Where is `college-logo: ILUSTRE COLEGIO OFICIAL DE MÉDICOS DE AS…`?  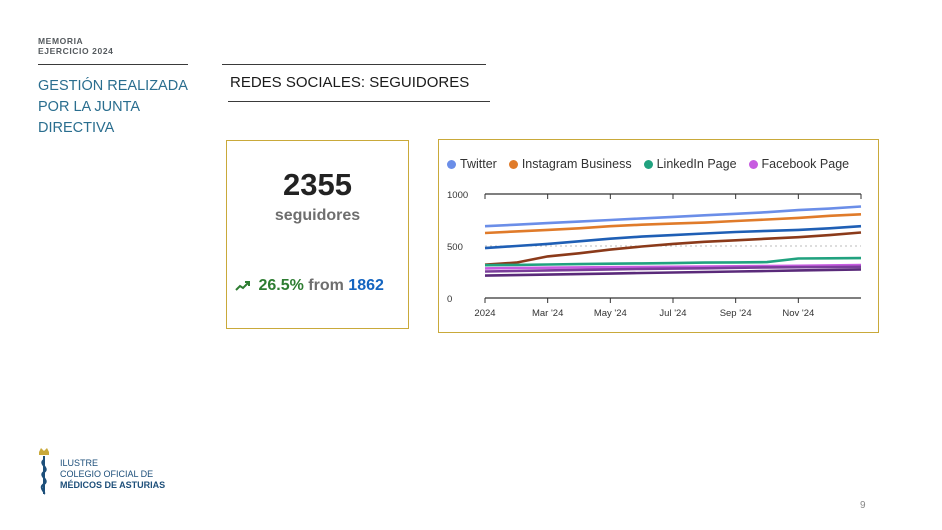 college-logo: ILUSTRE COLEGIO OFICIAL DE MÉDICOS DE AS… is located at coordinates (111, 472).